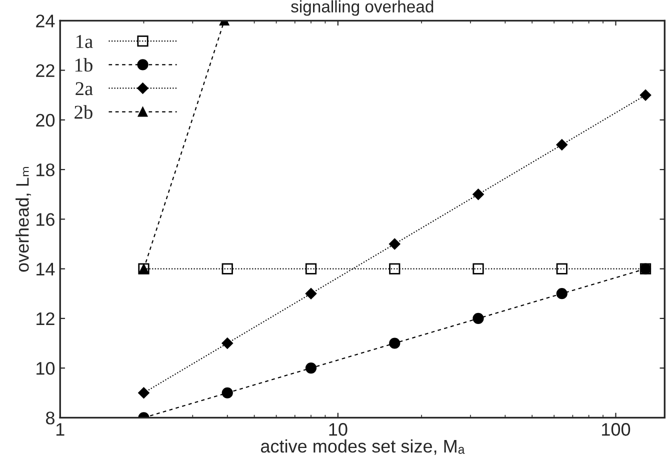  What do you see at coordinates (616, 429) in the screenshot?
I see `x-tick-label: 100` at bounding box center [616, 429].